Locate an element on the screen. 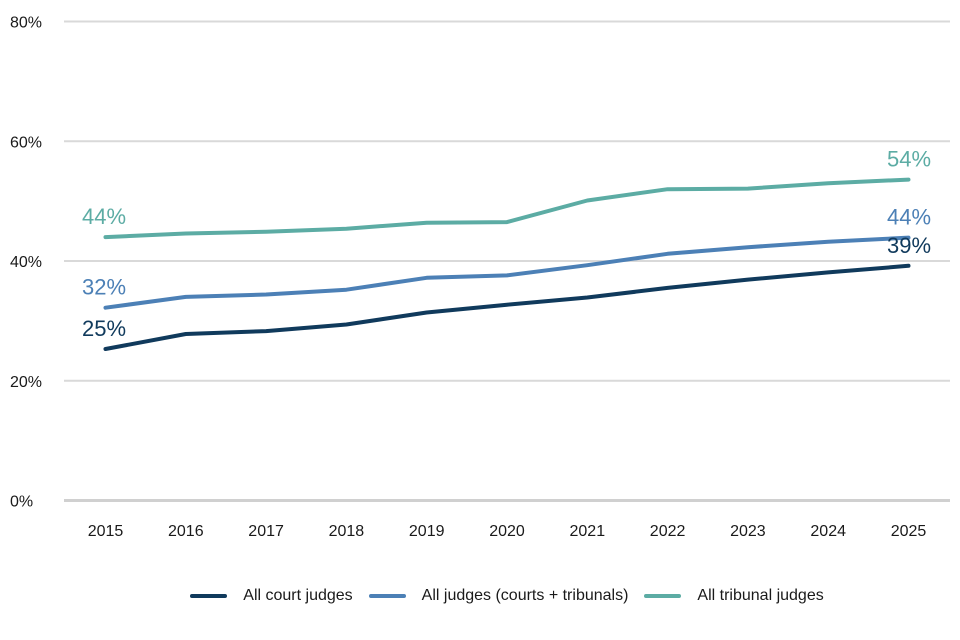 Image resolution: width=960 pixels, height=640 pixels. x-axis-label-2019: 2019 is located at coordinates (427, 531).